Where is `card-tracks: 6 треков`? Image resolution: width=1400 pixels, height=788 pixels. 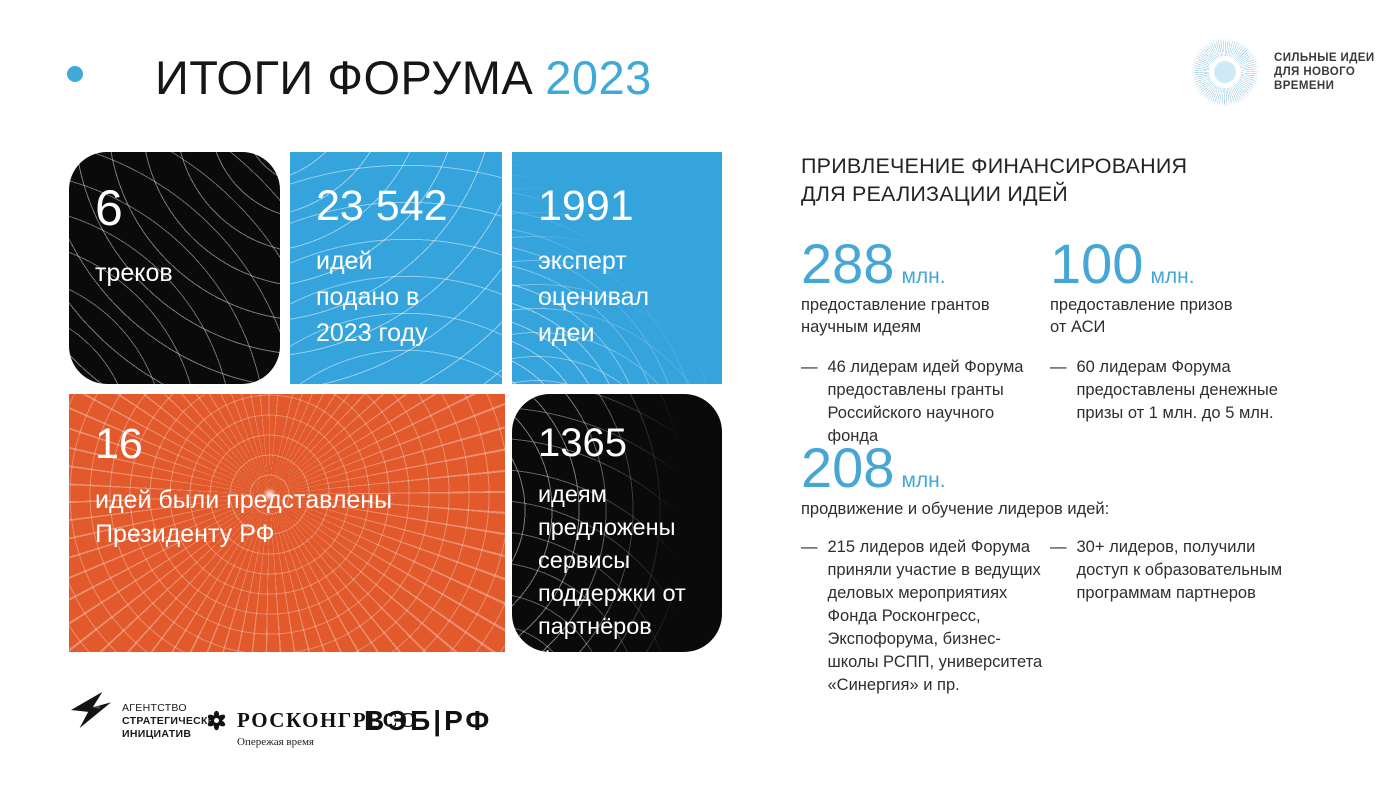
card-tracks: 6 треков is located at coordinates (174, 268).